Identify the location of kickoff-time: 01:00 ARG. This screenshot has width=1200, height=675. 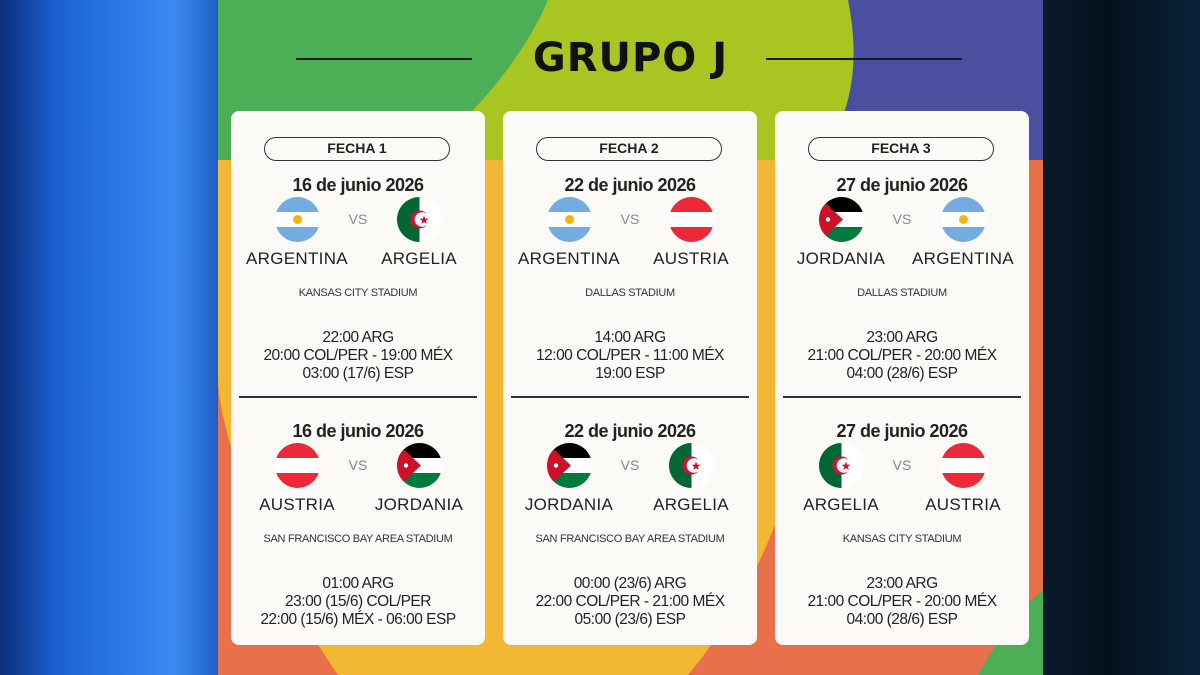
(358, 583).